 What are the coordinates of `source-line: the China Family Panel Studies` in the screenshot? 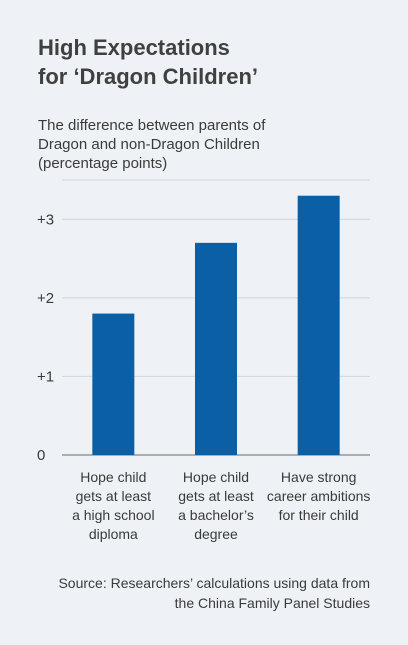 It's located at (272, 603).